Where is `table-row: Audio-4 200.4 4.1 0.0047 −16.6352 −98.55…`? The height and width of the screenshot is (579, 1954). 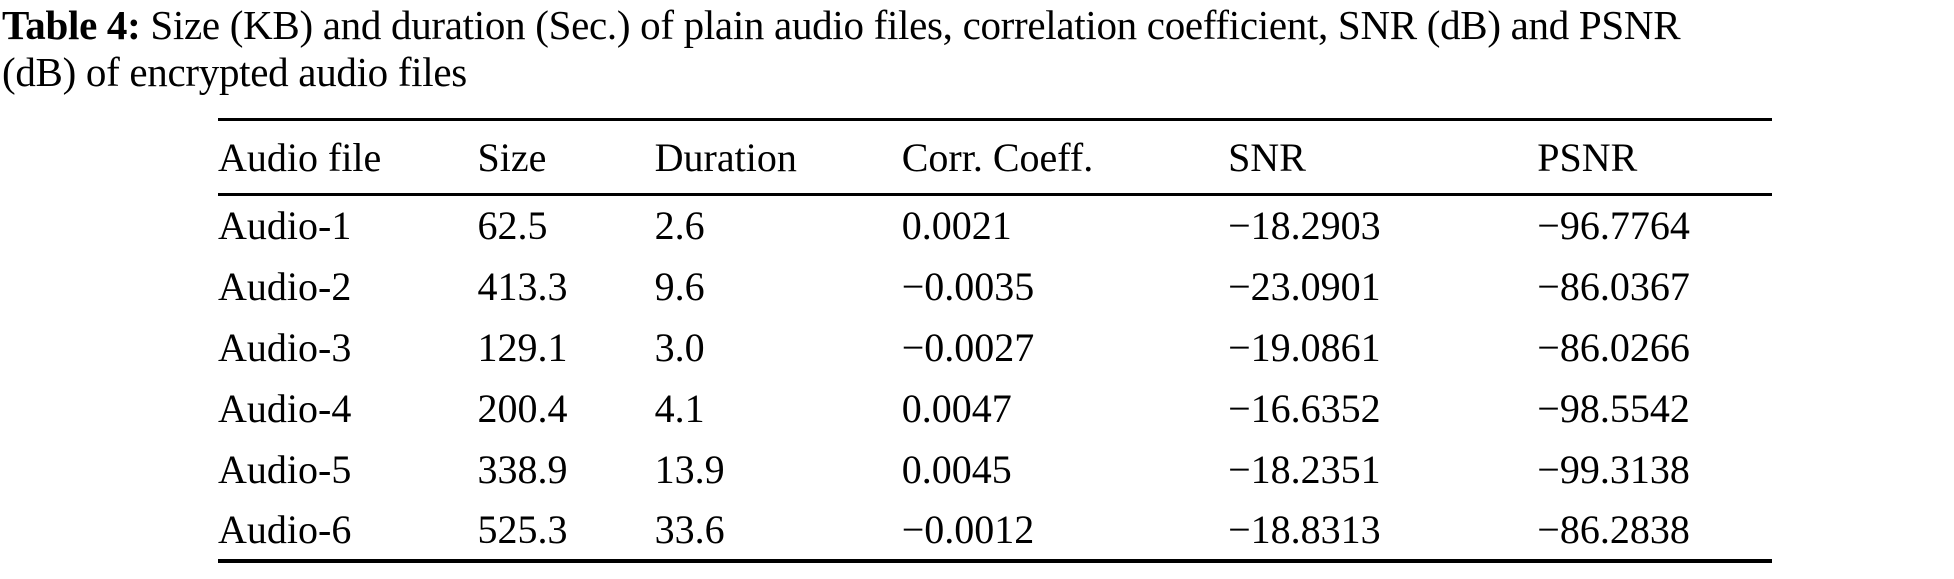
table-row: Audio-4 200.4 4.1 0.0047 −16.6352 −98.55… is located at coordinates (995, 408).